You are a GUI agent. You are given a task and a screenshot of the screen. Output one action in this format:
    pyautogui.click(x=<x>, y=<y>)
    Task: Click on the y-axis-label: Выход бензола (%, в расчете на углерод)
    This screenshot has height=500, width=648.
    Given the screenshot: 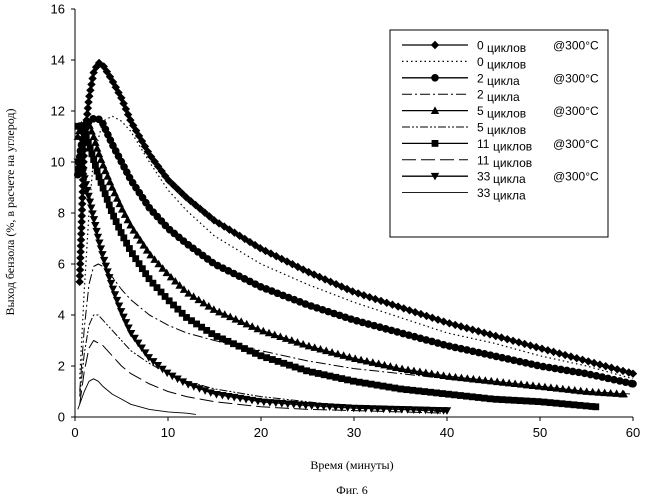 What is the action you would take?
    pyautogui.click(x=10, y=211)
    